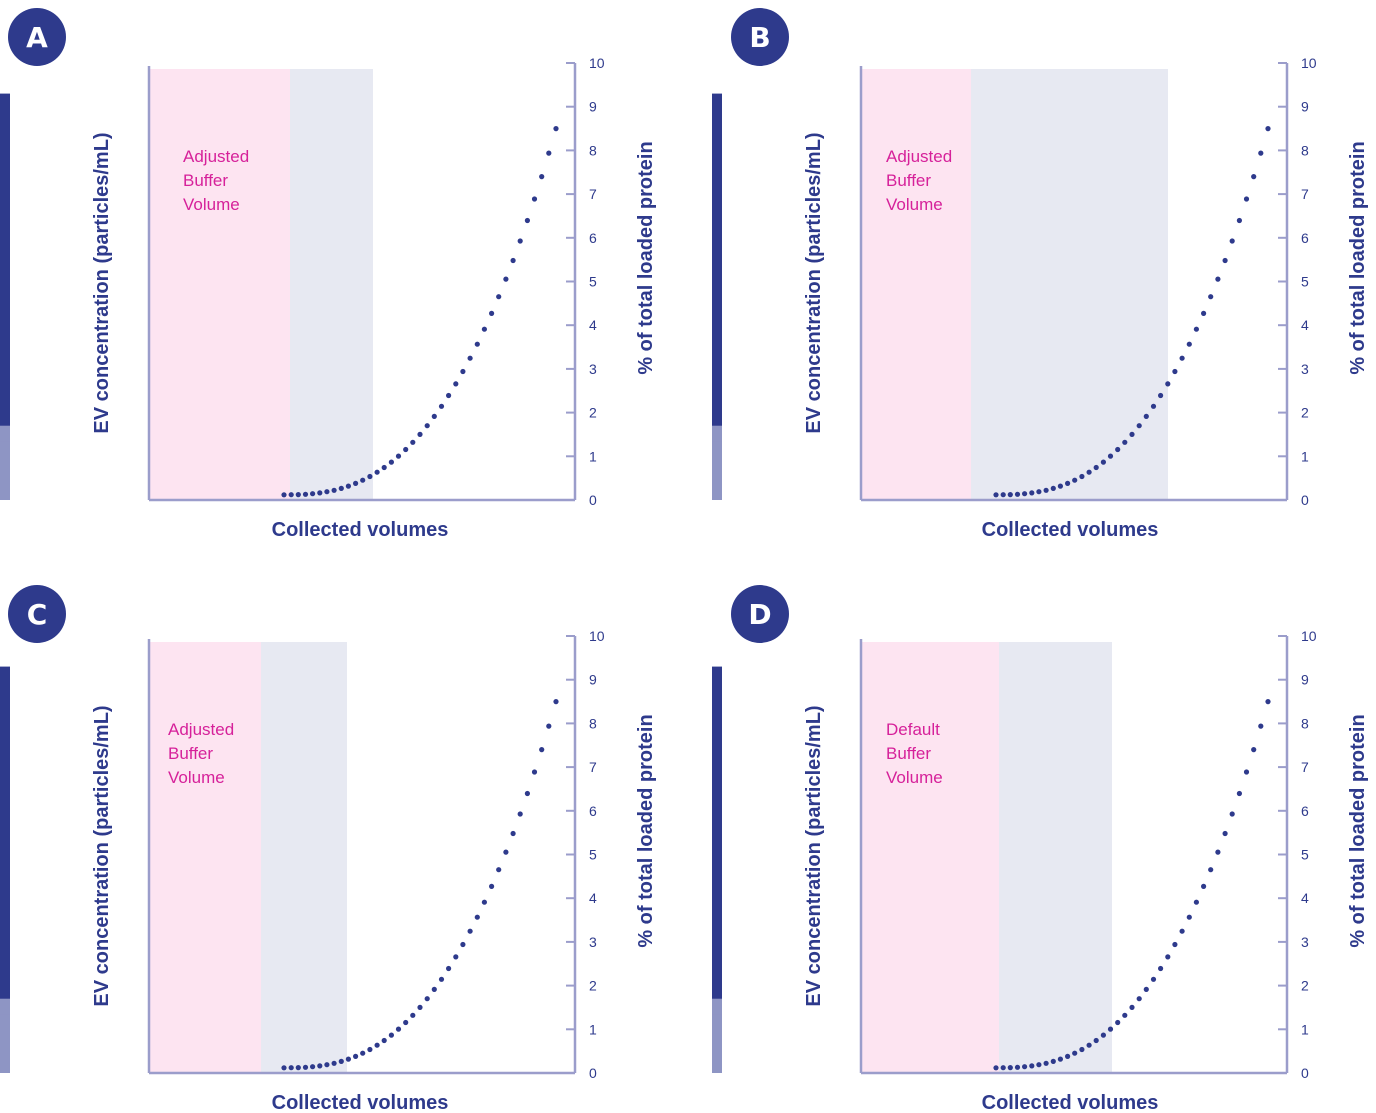 The height and width of the screenshot is (1113, 1376). I want to click on right-tick-label: 5, so click(1305, 855).